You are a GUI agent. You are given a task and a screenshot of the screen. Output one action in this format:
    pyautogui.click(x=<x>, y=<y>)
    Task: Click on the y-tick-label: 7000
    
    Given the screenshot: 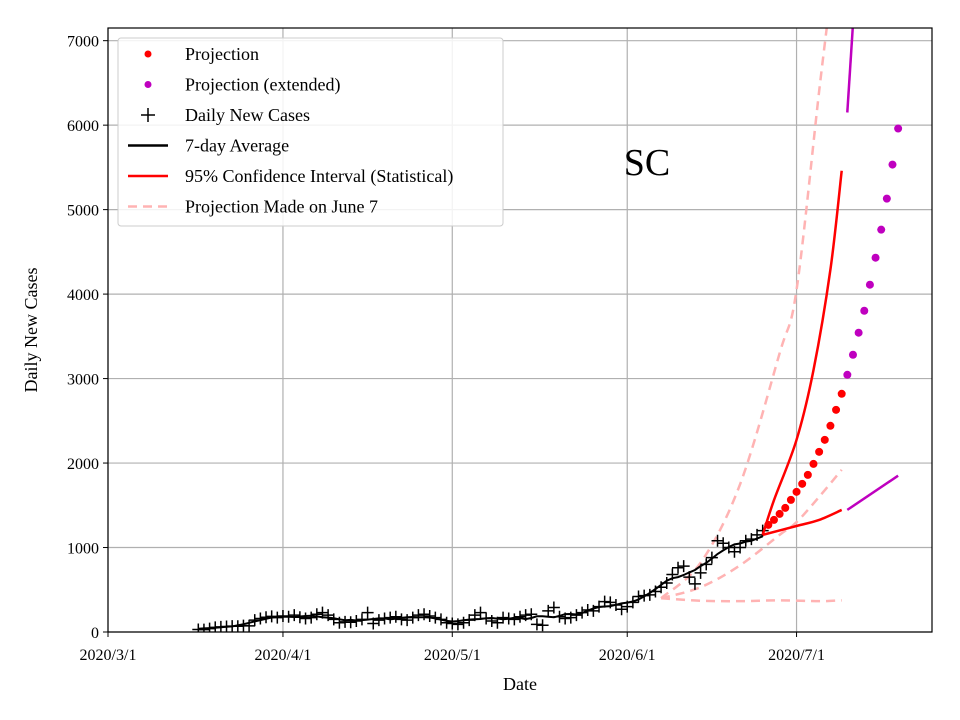 What is the action you would take?
    pyautogui.click(x=83, y=42)
    